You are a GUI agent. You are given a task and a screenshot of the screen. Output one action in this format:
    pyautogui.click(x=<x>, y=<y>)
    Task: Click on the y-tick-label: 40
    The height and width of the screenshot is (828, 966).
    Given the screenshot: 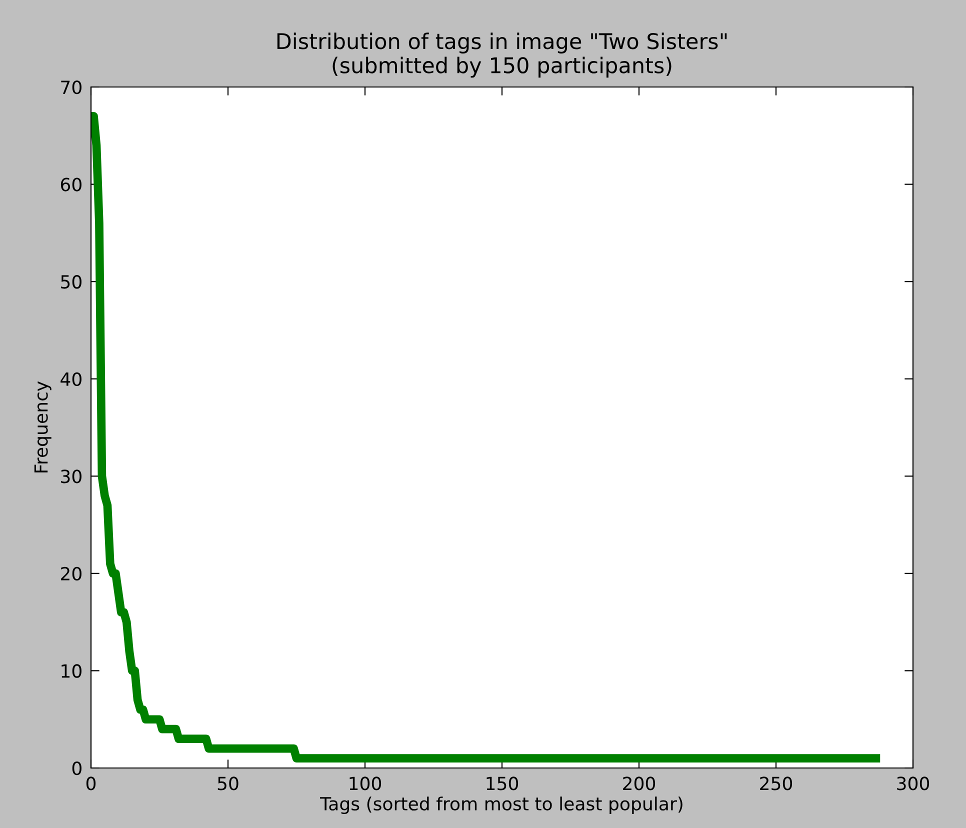 What is the action you would take?
    pyautogui.click(x=71, y=379)
    